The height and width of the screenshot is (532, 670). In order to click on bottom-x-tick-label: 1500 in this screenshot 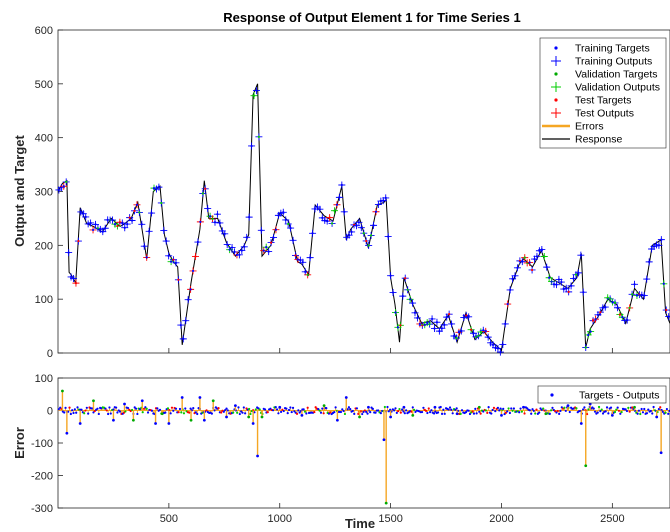, I will do `click(390, 519)`.